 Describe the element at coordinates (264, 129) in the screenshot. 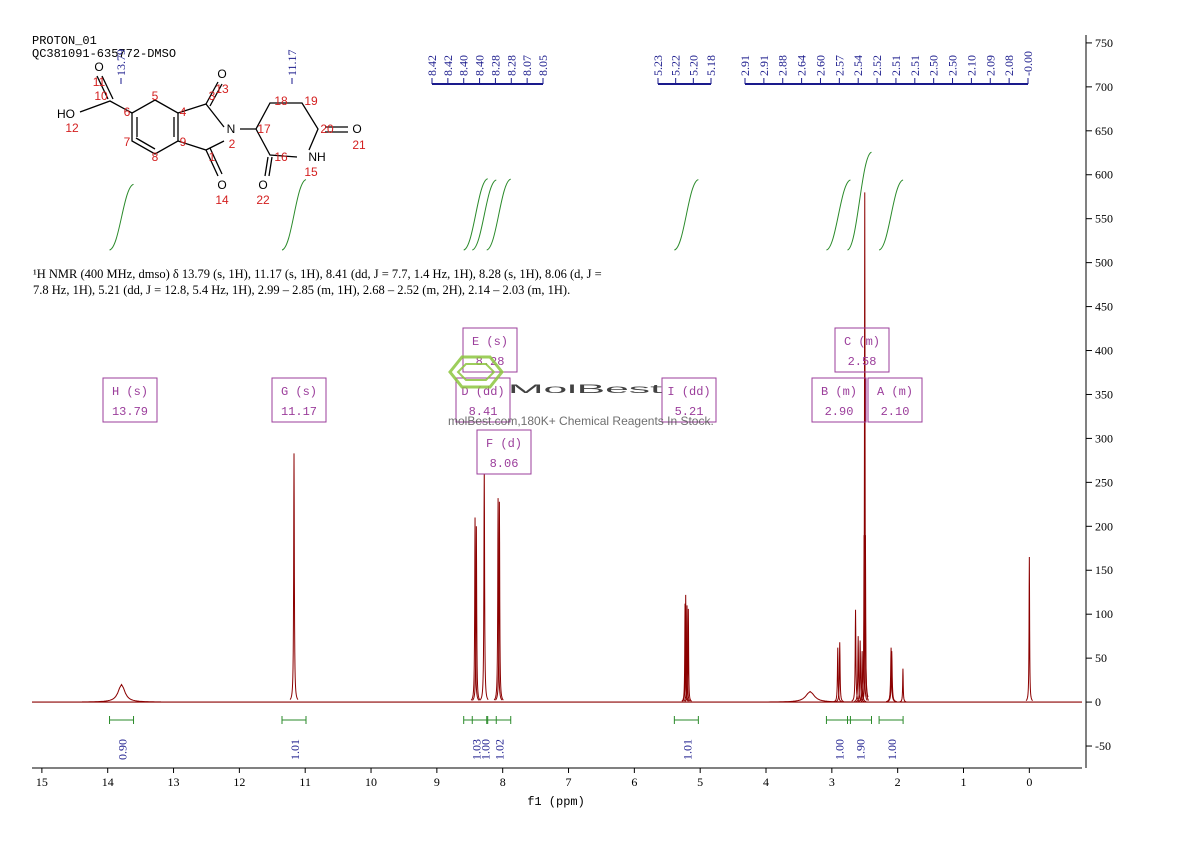

I see `atom-number: 17` at that location.